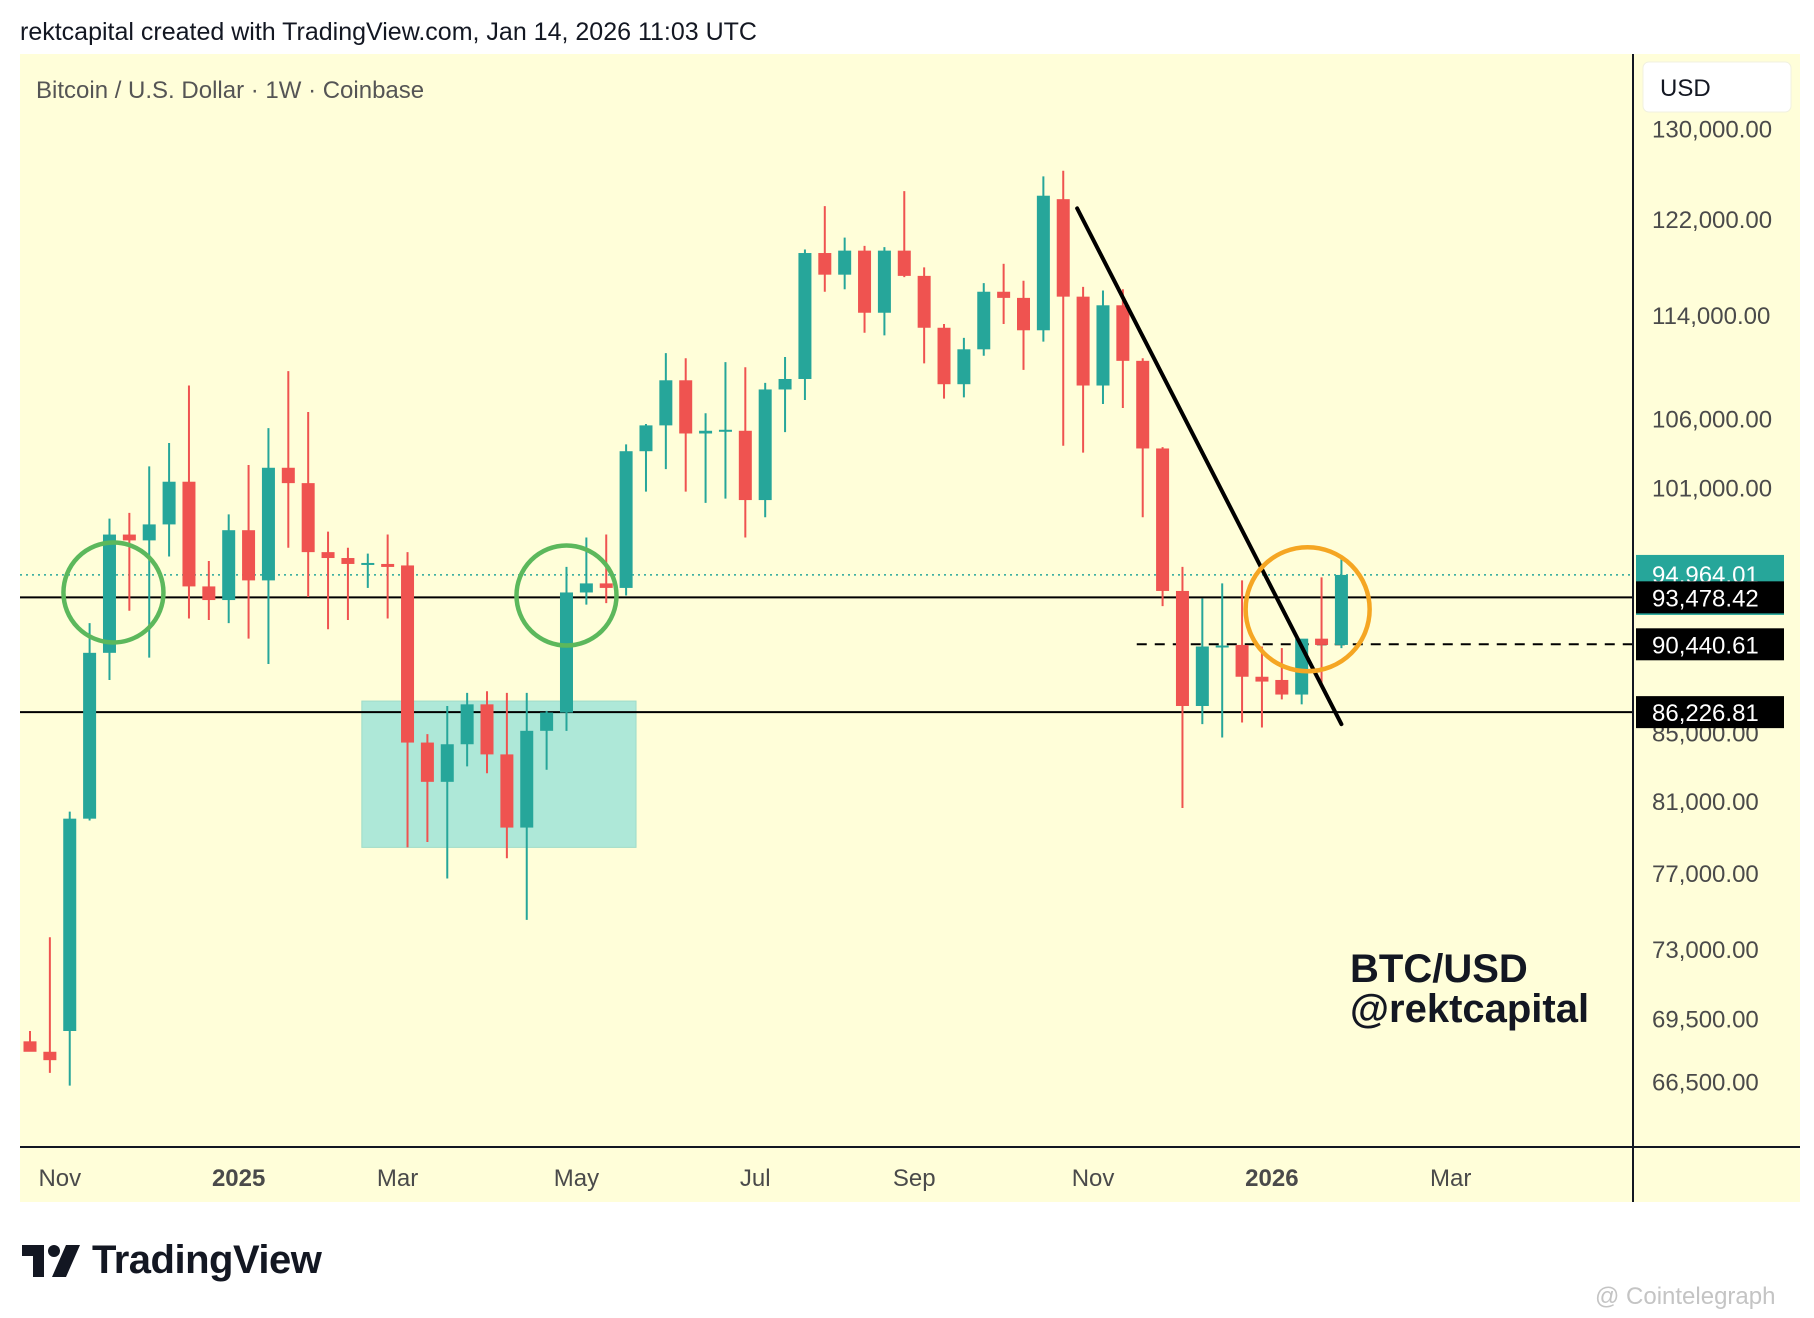 This screenshot has height=1318, width=1814. Describe the element at coordinates (1717, 87) in the screenshot. I see `currency-button: USD` at that location.